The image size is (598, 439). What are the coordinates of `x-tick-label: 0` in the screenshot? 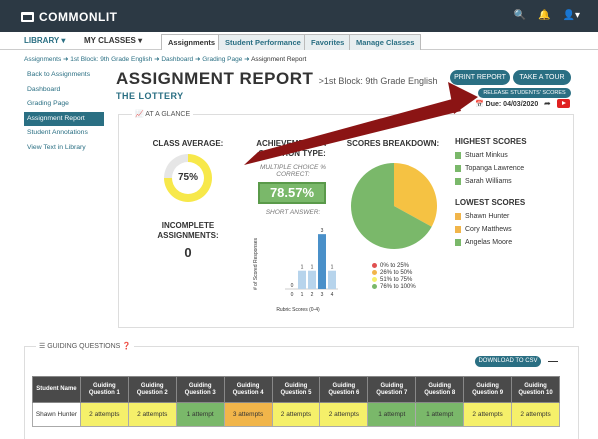 It's located at (292, 295).